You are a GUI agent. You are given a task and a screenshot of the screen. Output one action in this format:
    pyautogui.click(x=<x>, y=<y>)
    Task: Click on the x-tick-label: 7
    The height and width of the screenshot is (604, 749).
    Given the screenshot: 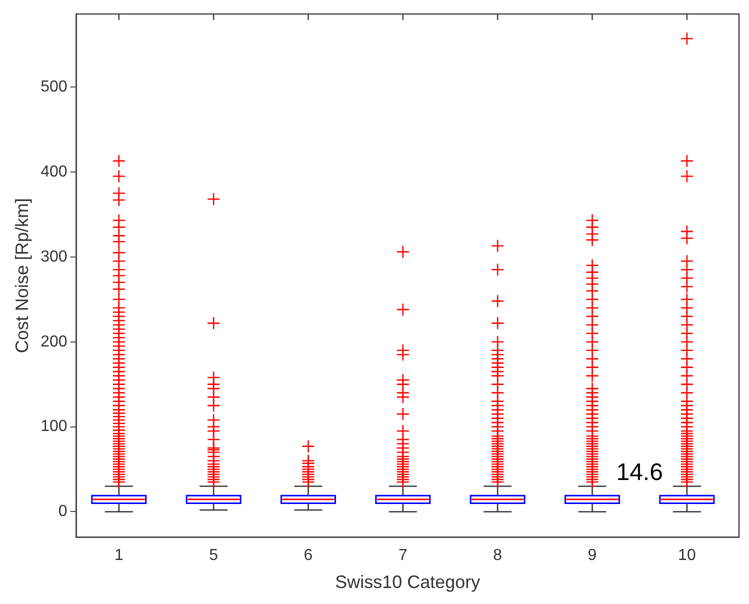 What is the action you would take?
    pyautogui.click(x=403, y=555)
    